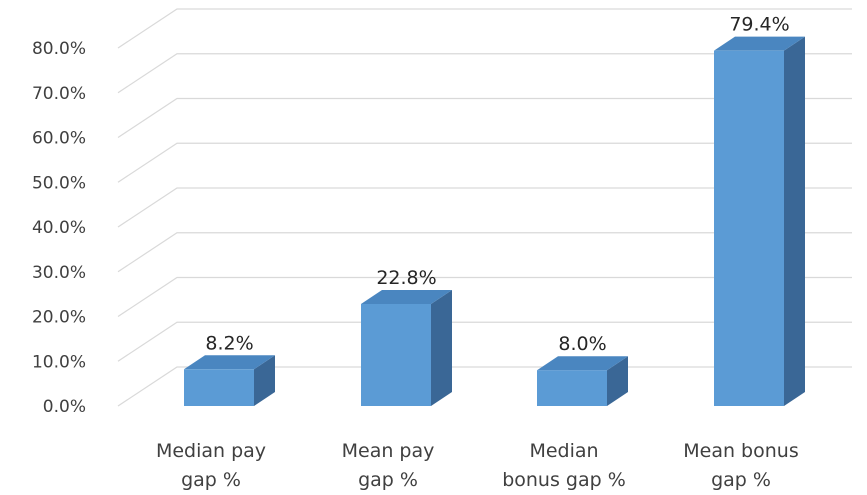  Describe the element at coordinates (59, 139) in the screenshot. I see `y-tick-label: 60.0%` at that location.